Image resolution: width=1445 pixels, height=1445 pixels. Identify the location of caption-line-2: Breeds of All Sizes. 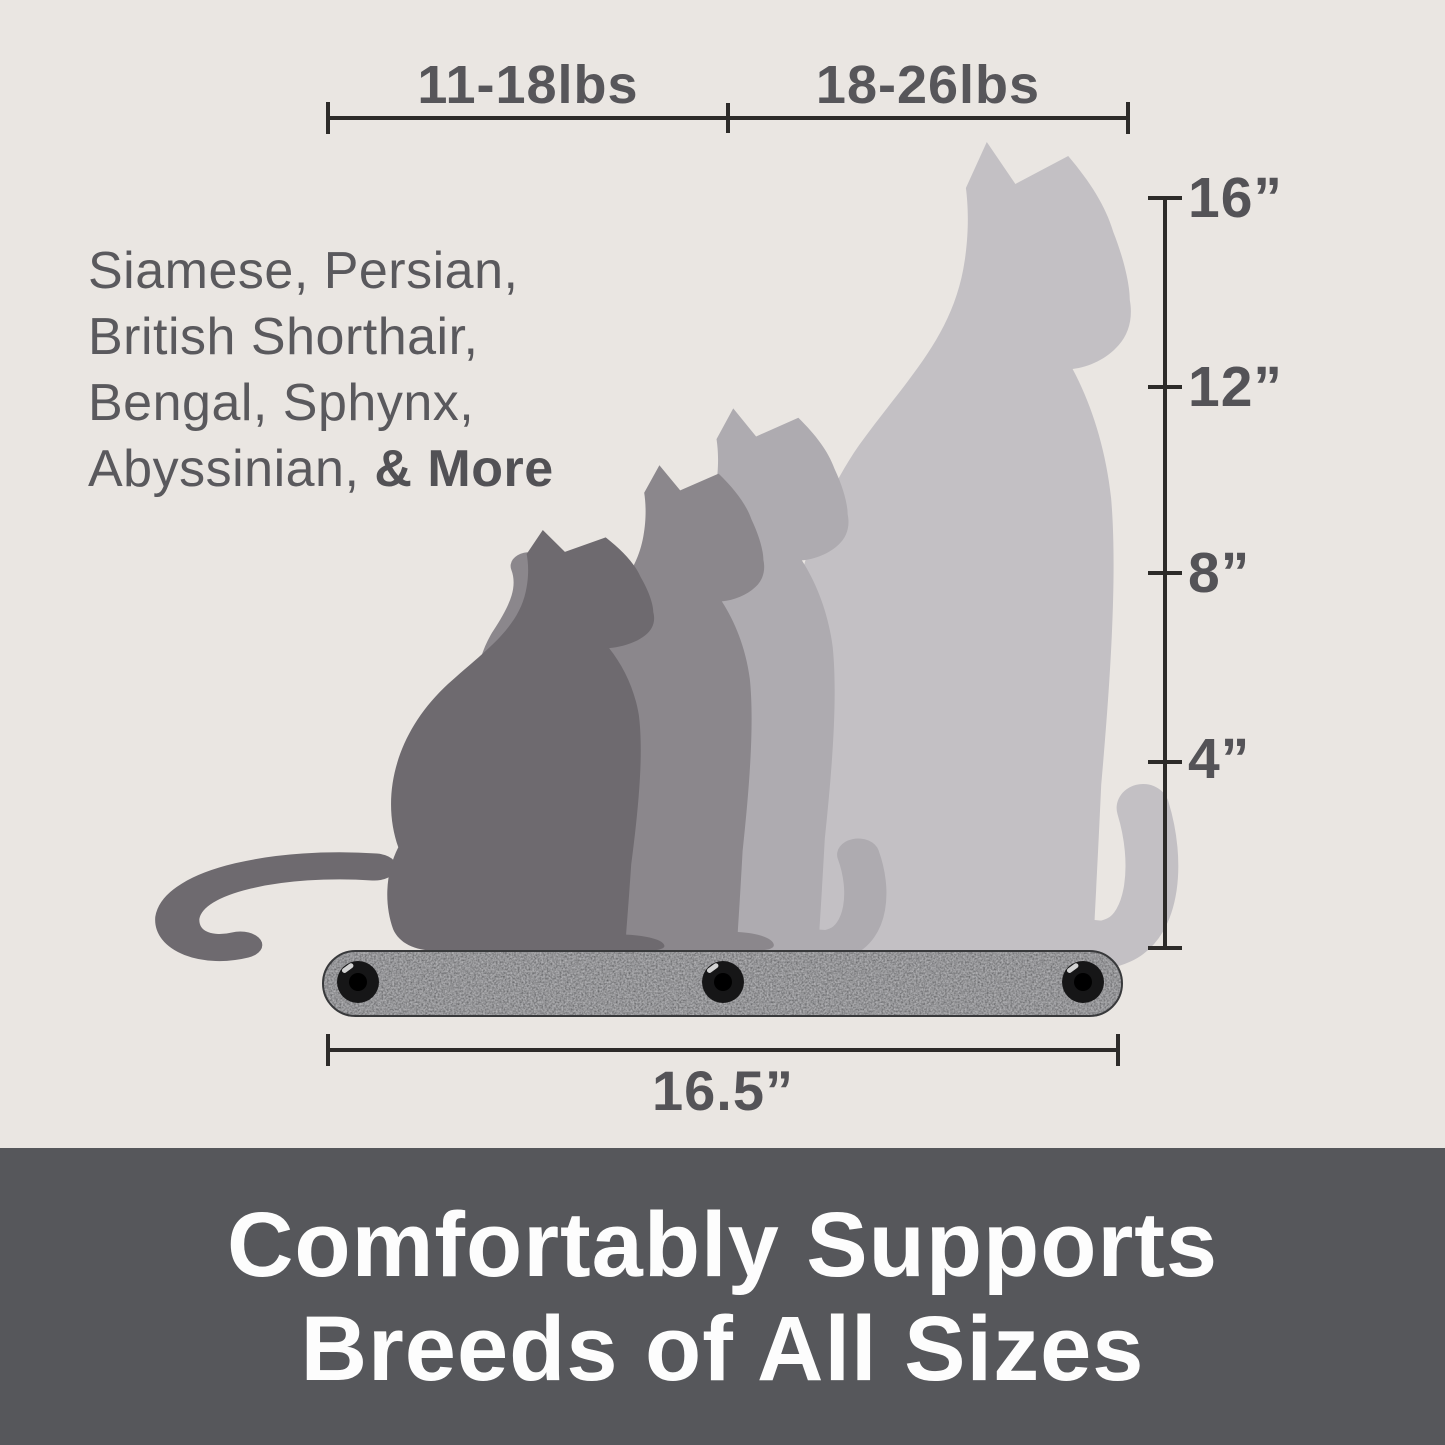
(722, 1348).